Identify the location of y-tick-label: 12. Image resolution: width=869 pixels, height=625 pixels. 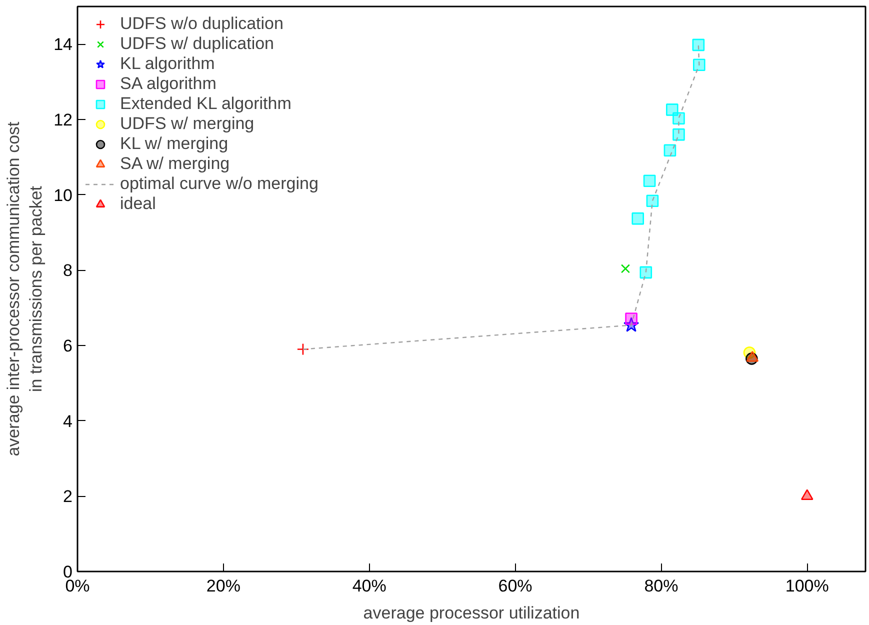
(63, 120).